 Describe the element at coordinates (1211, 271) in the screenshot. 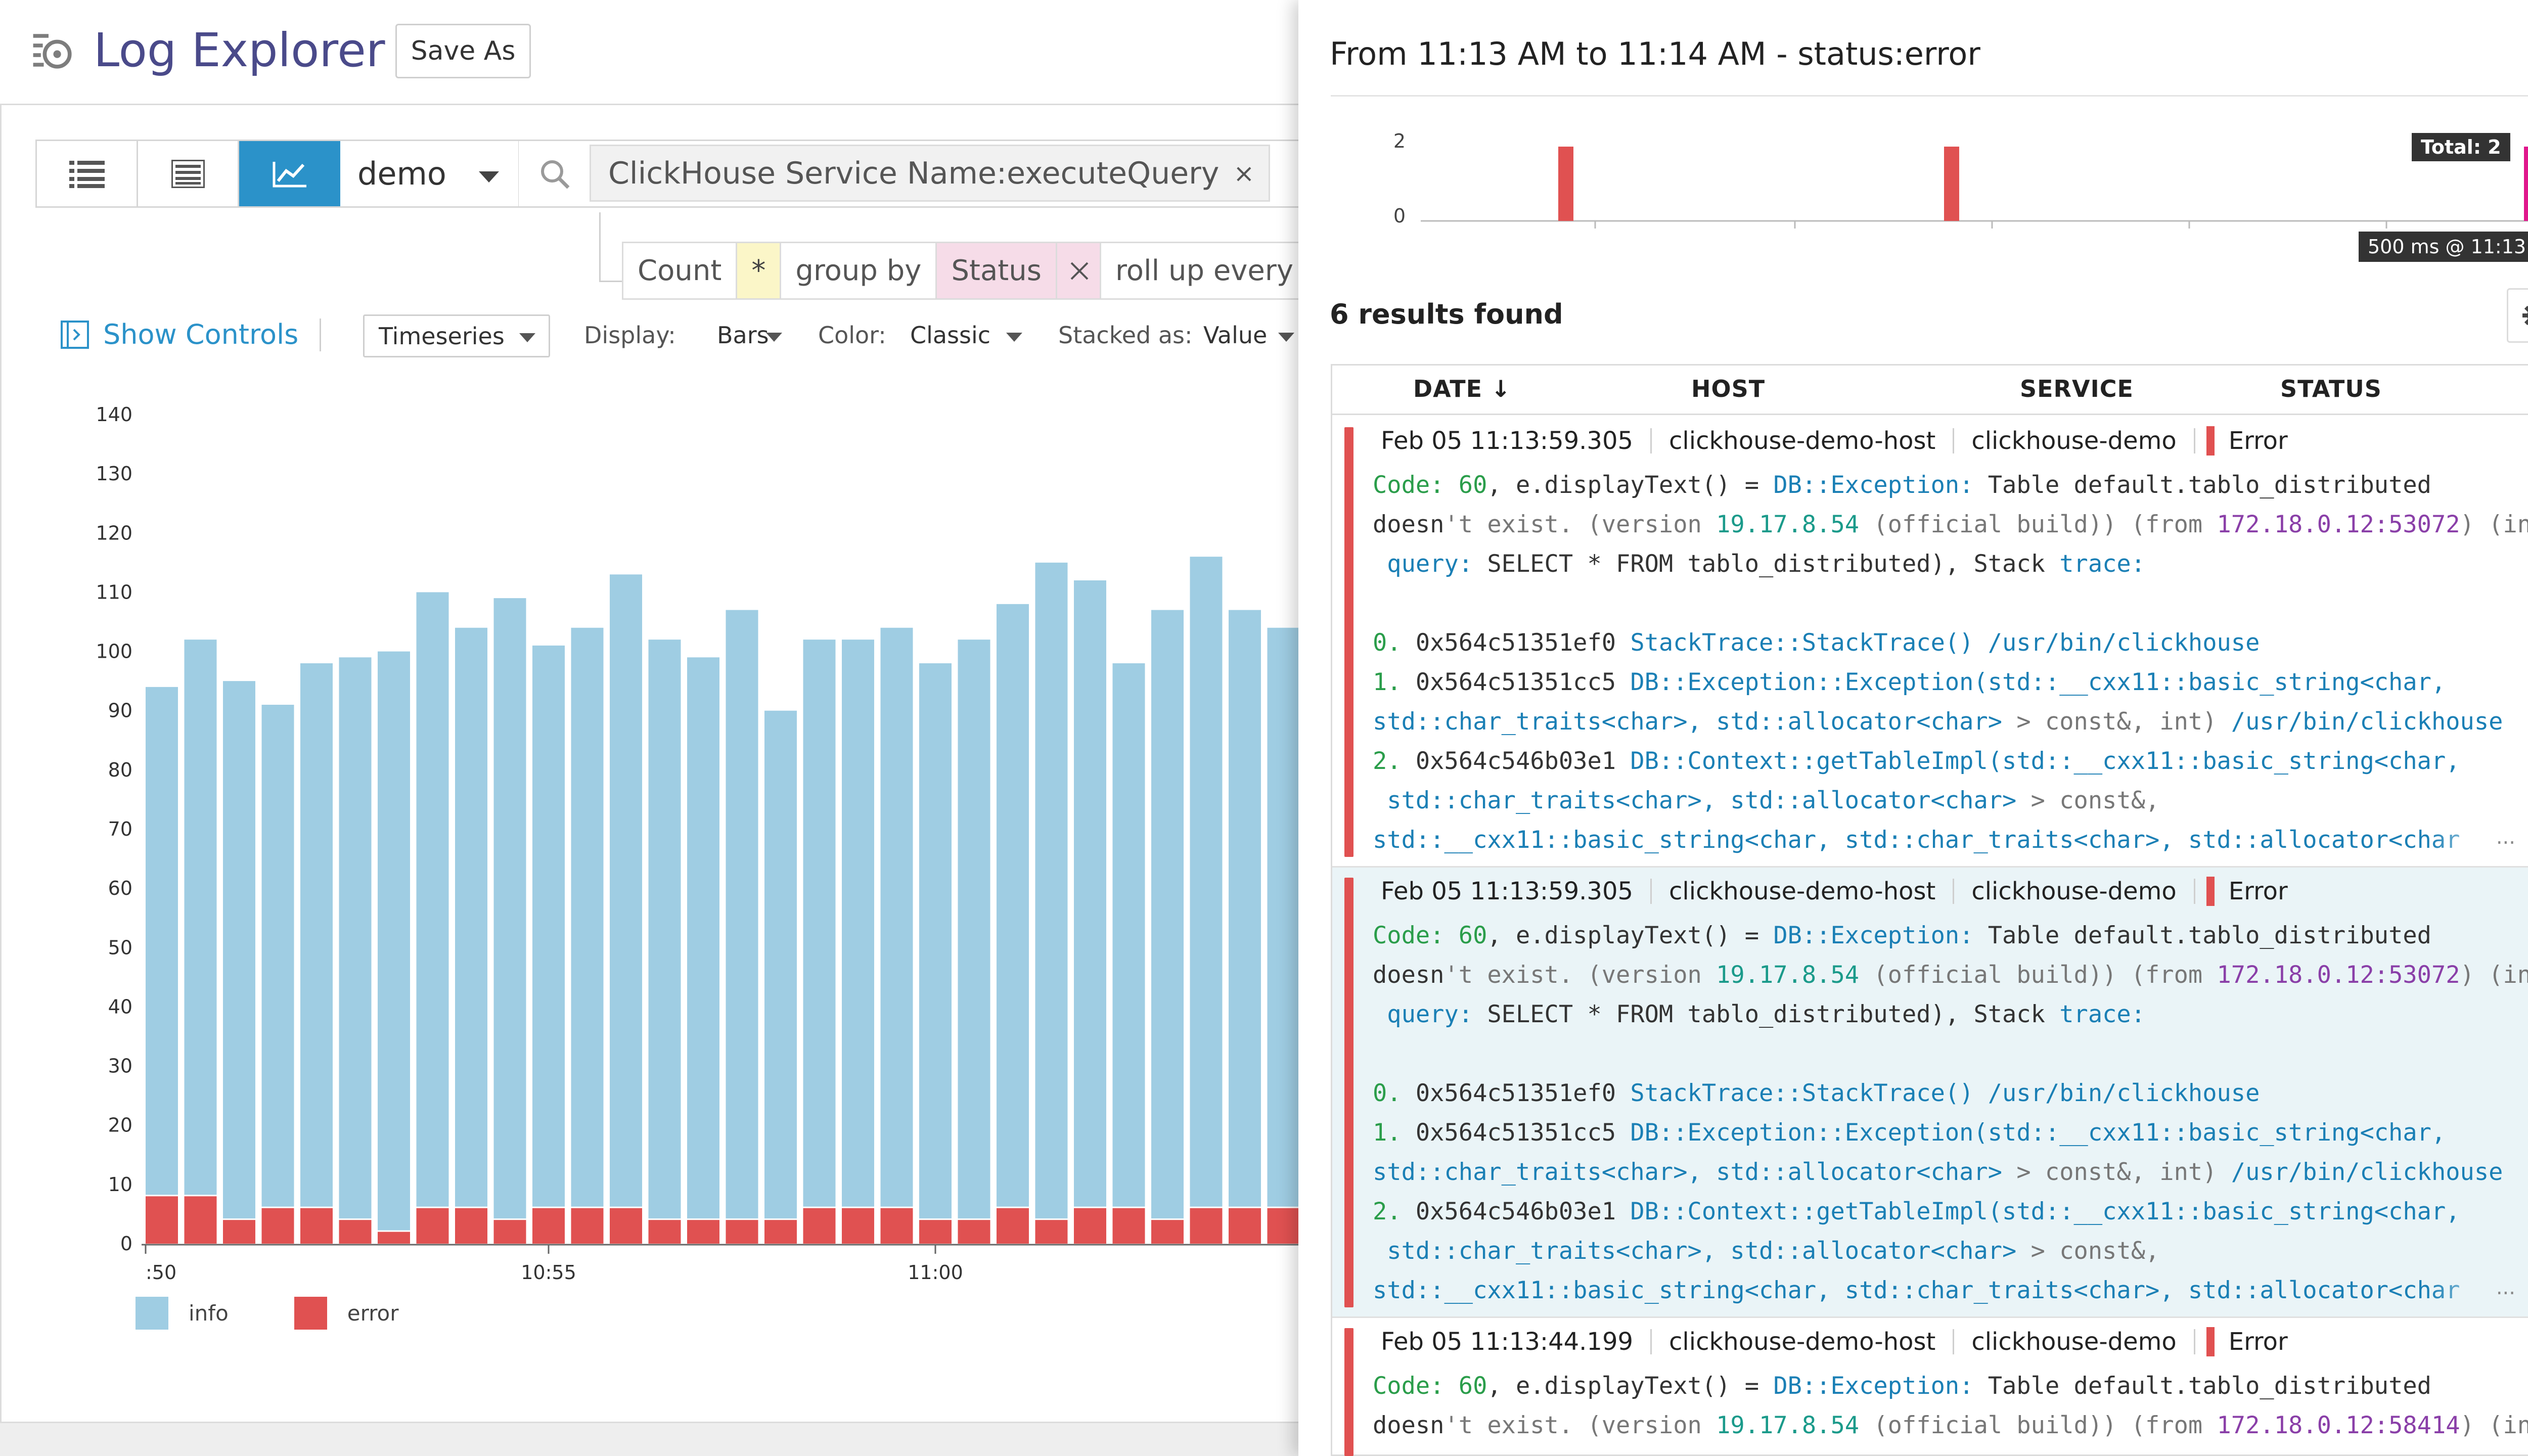

I see `rollup-function: roll up every` at that location.